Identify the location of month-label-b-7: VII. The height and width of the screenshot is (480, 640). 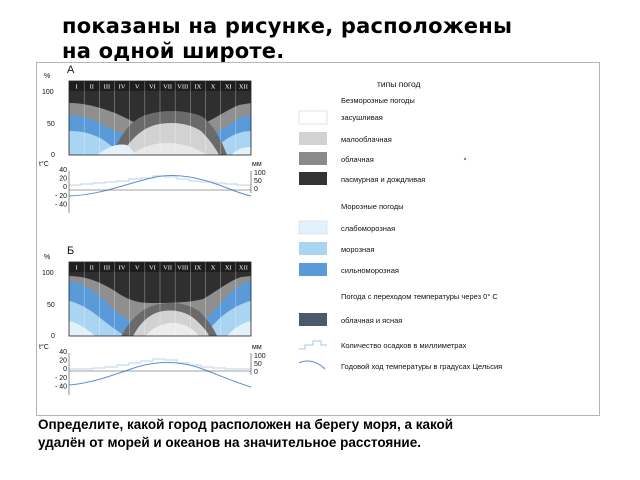
(167, 268).